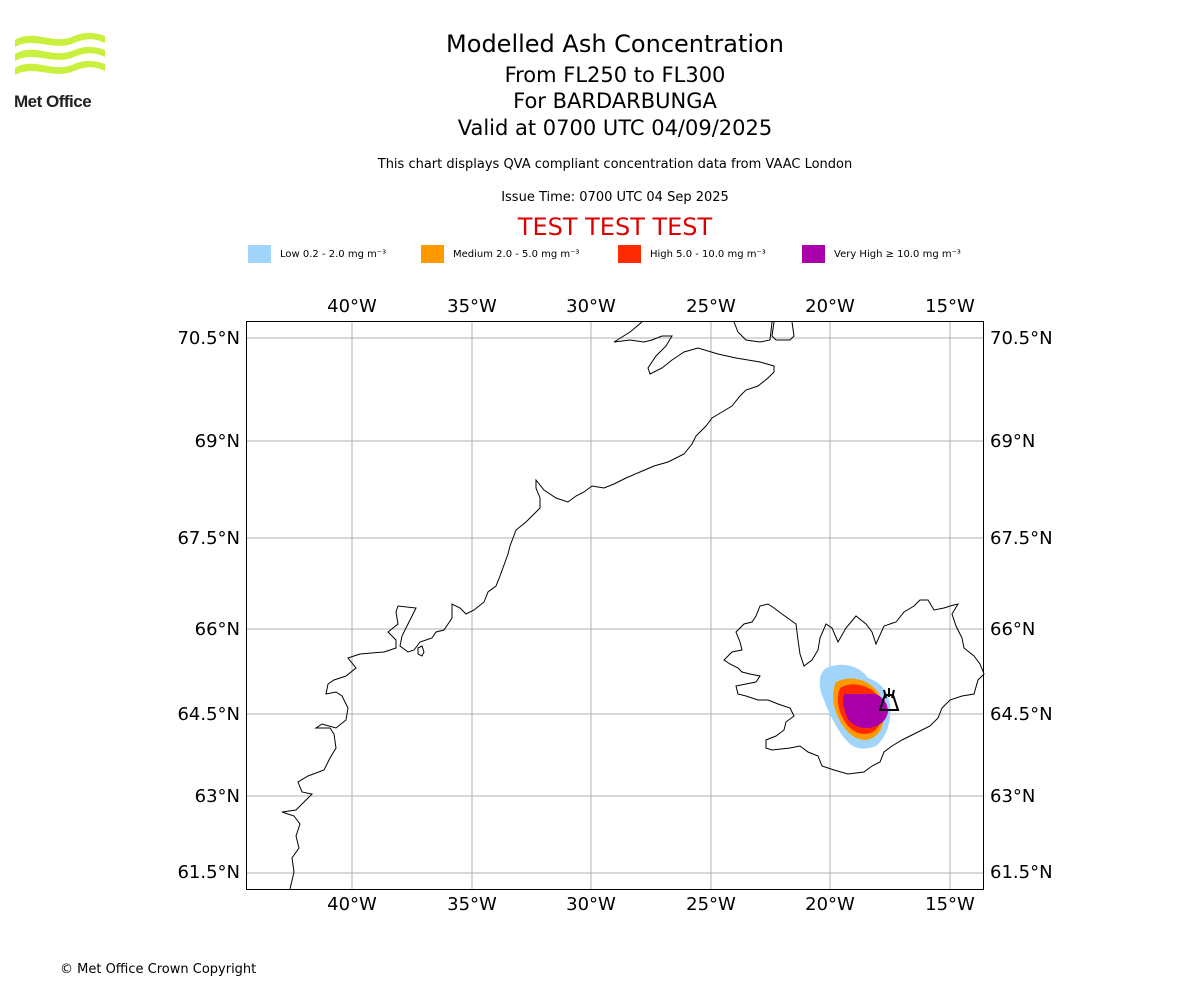 The image size is (1200, 1000). I want to click on copyright-notice: © Met Office Crown Copyright, so click(158, 969).